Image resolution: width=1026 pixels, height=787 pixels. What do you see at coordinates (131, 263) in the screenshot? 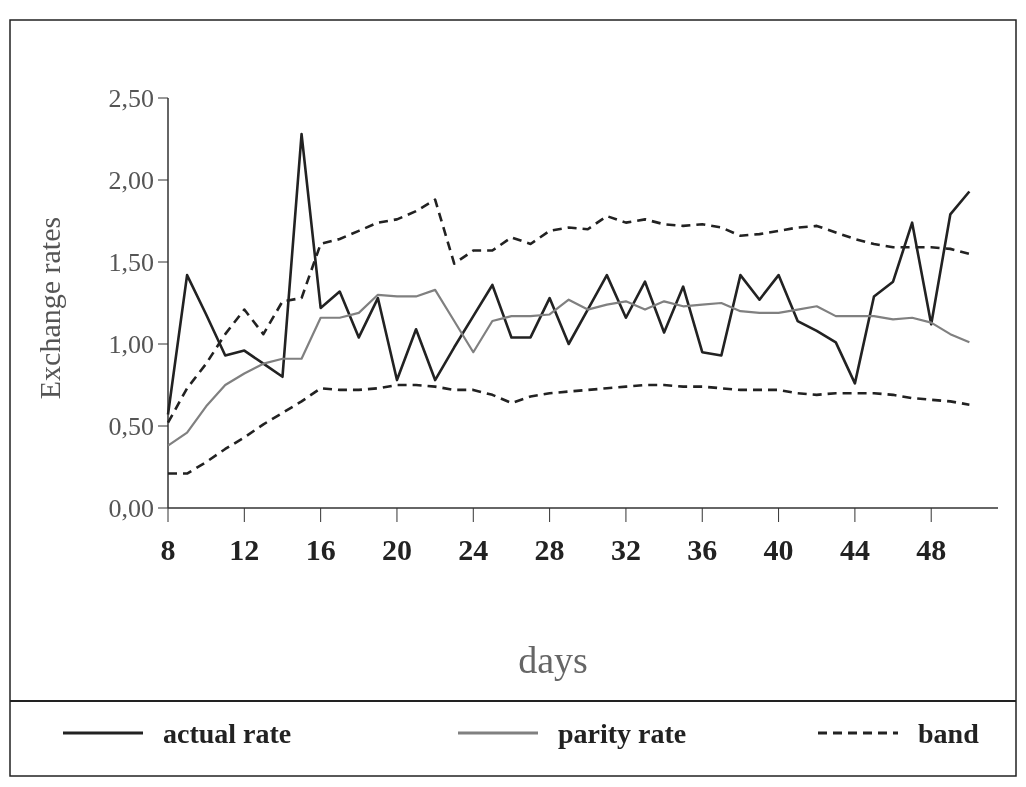
I see `y-tick-label: 1,50` at bounding box center [131, 263].